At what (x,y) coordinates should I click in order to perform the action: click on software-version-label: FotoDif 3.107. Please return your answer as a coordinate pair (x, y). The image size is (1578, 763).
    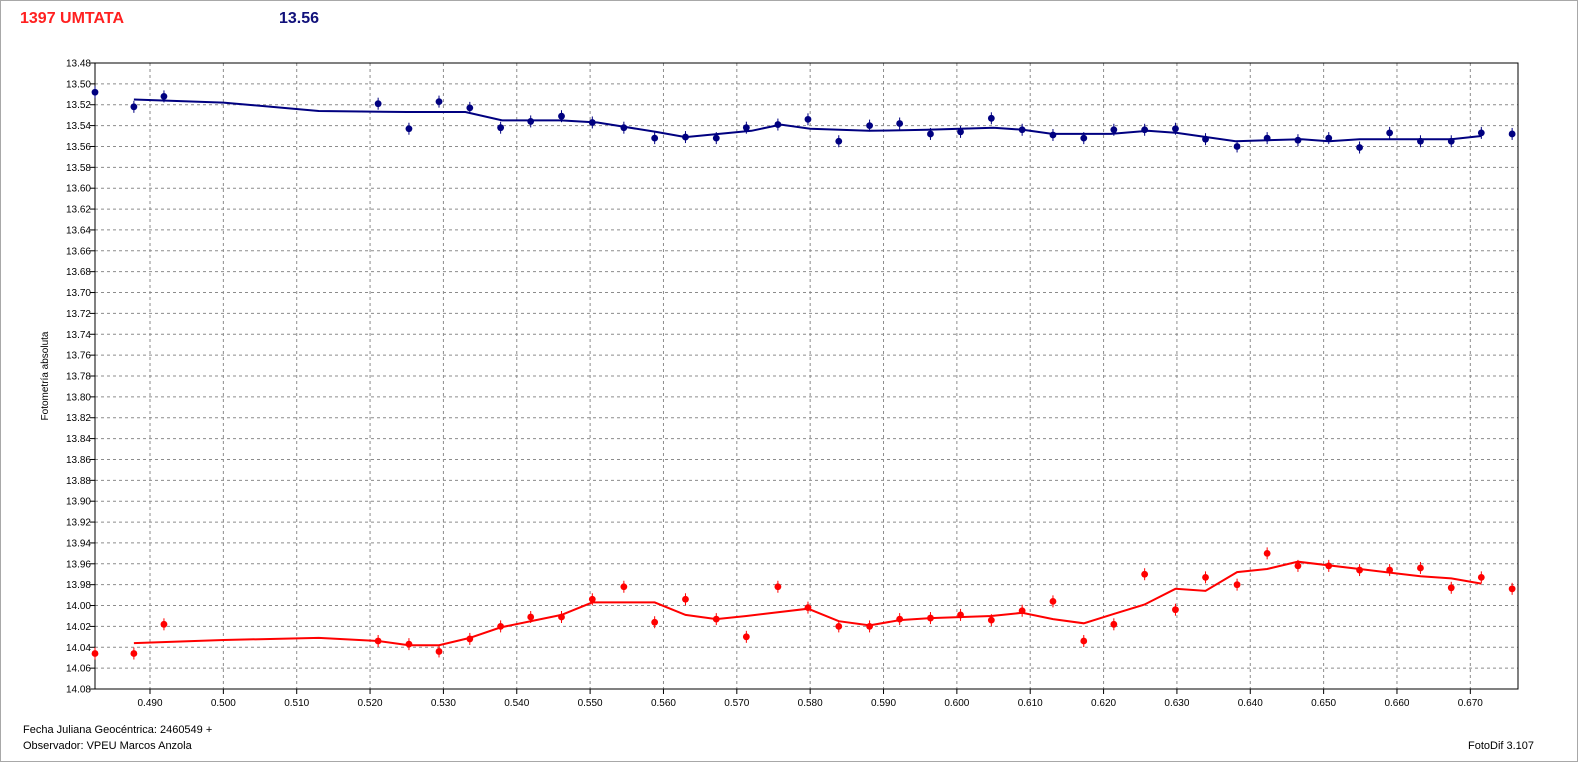
    Looking at the image, I should click on (1501, 746).